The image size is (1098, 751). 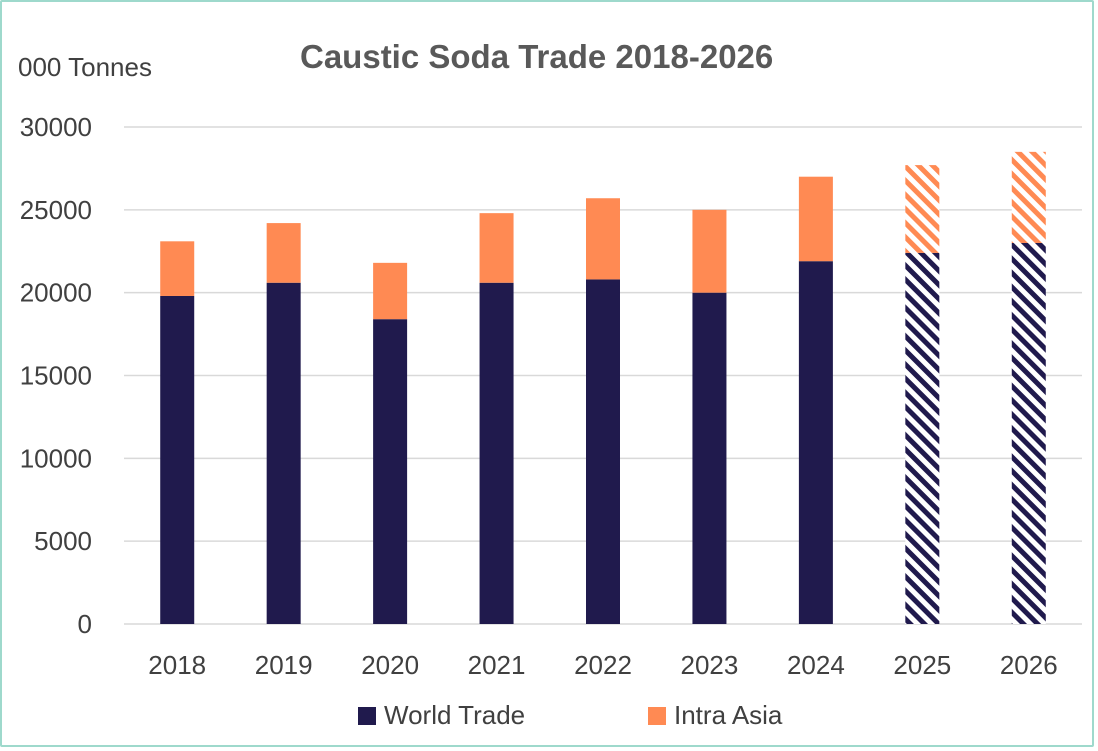 I want to click on chart-title: Caustic Soda Trade 2018-2026, so click(x=537, y=56).